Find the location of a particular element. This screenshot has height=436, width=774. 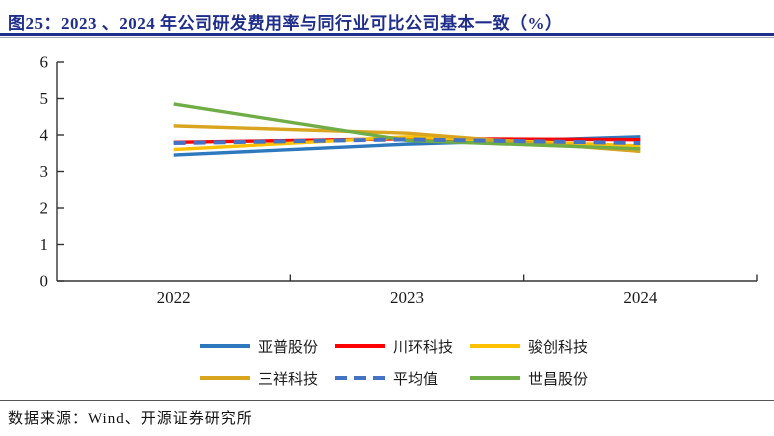

title-rule is located at coordinates (387, 34).